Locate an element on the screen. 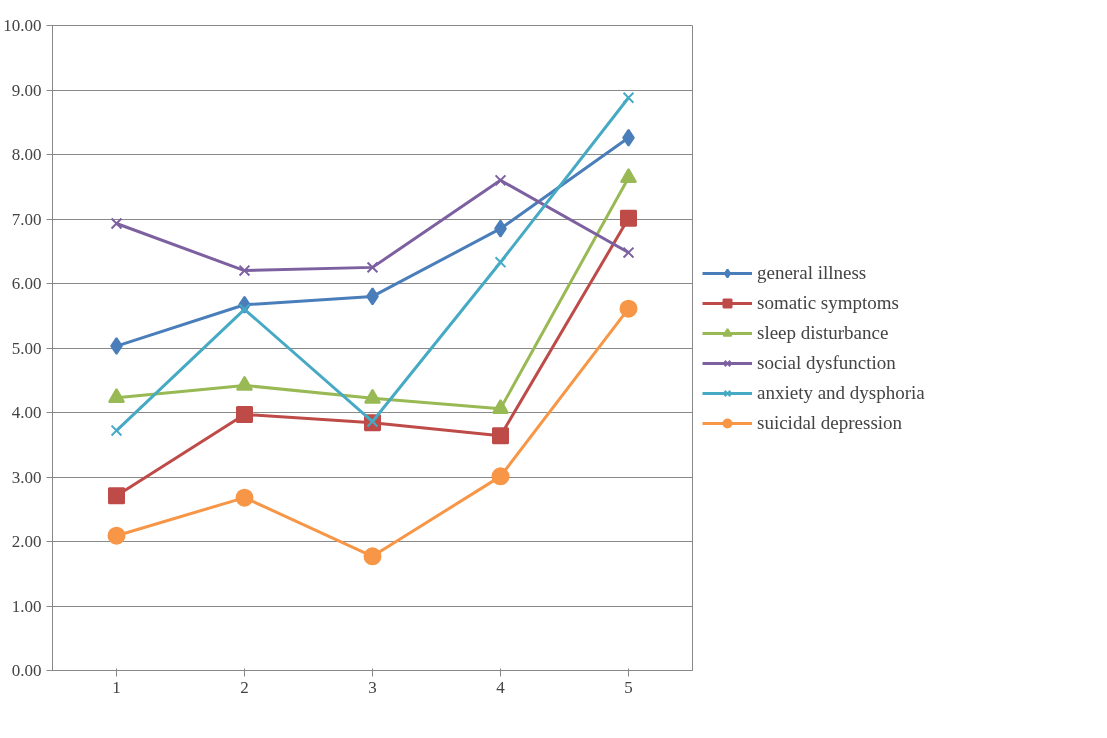 The image size is (1107, 738). y-tick-label: 1.00 is located at coordinates (26, 606).